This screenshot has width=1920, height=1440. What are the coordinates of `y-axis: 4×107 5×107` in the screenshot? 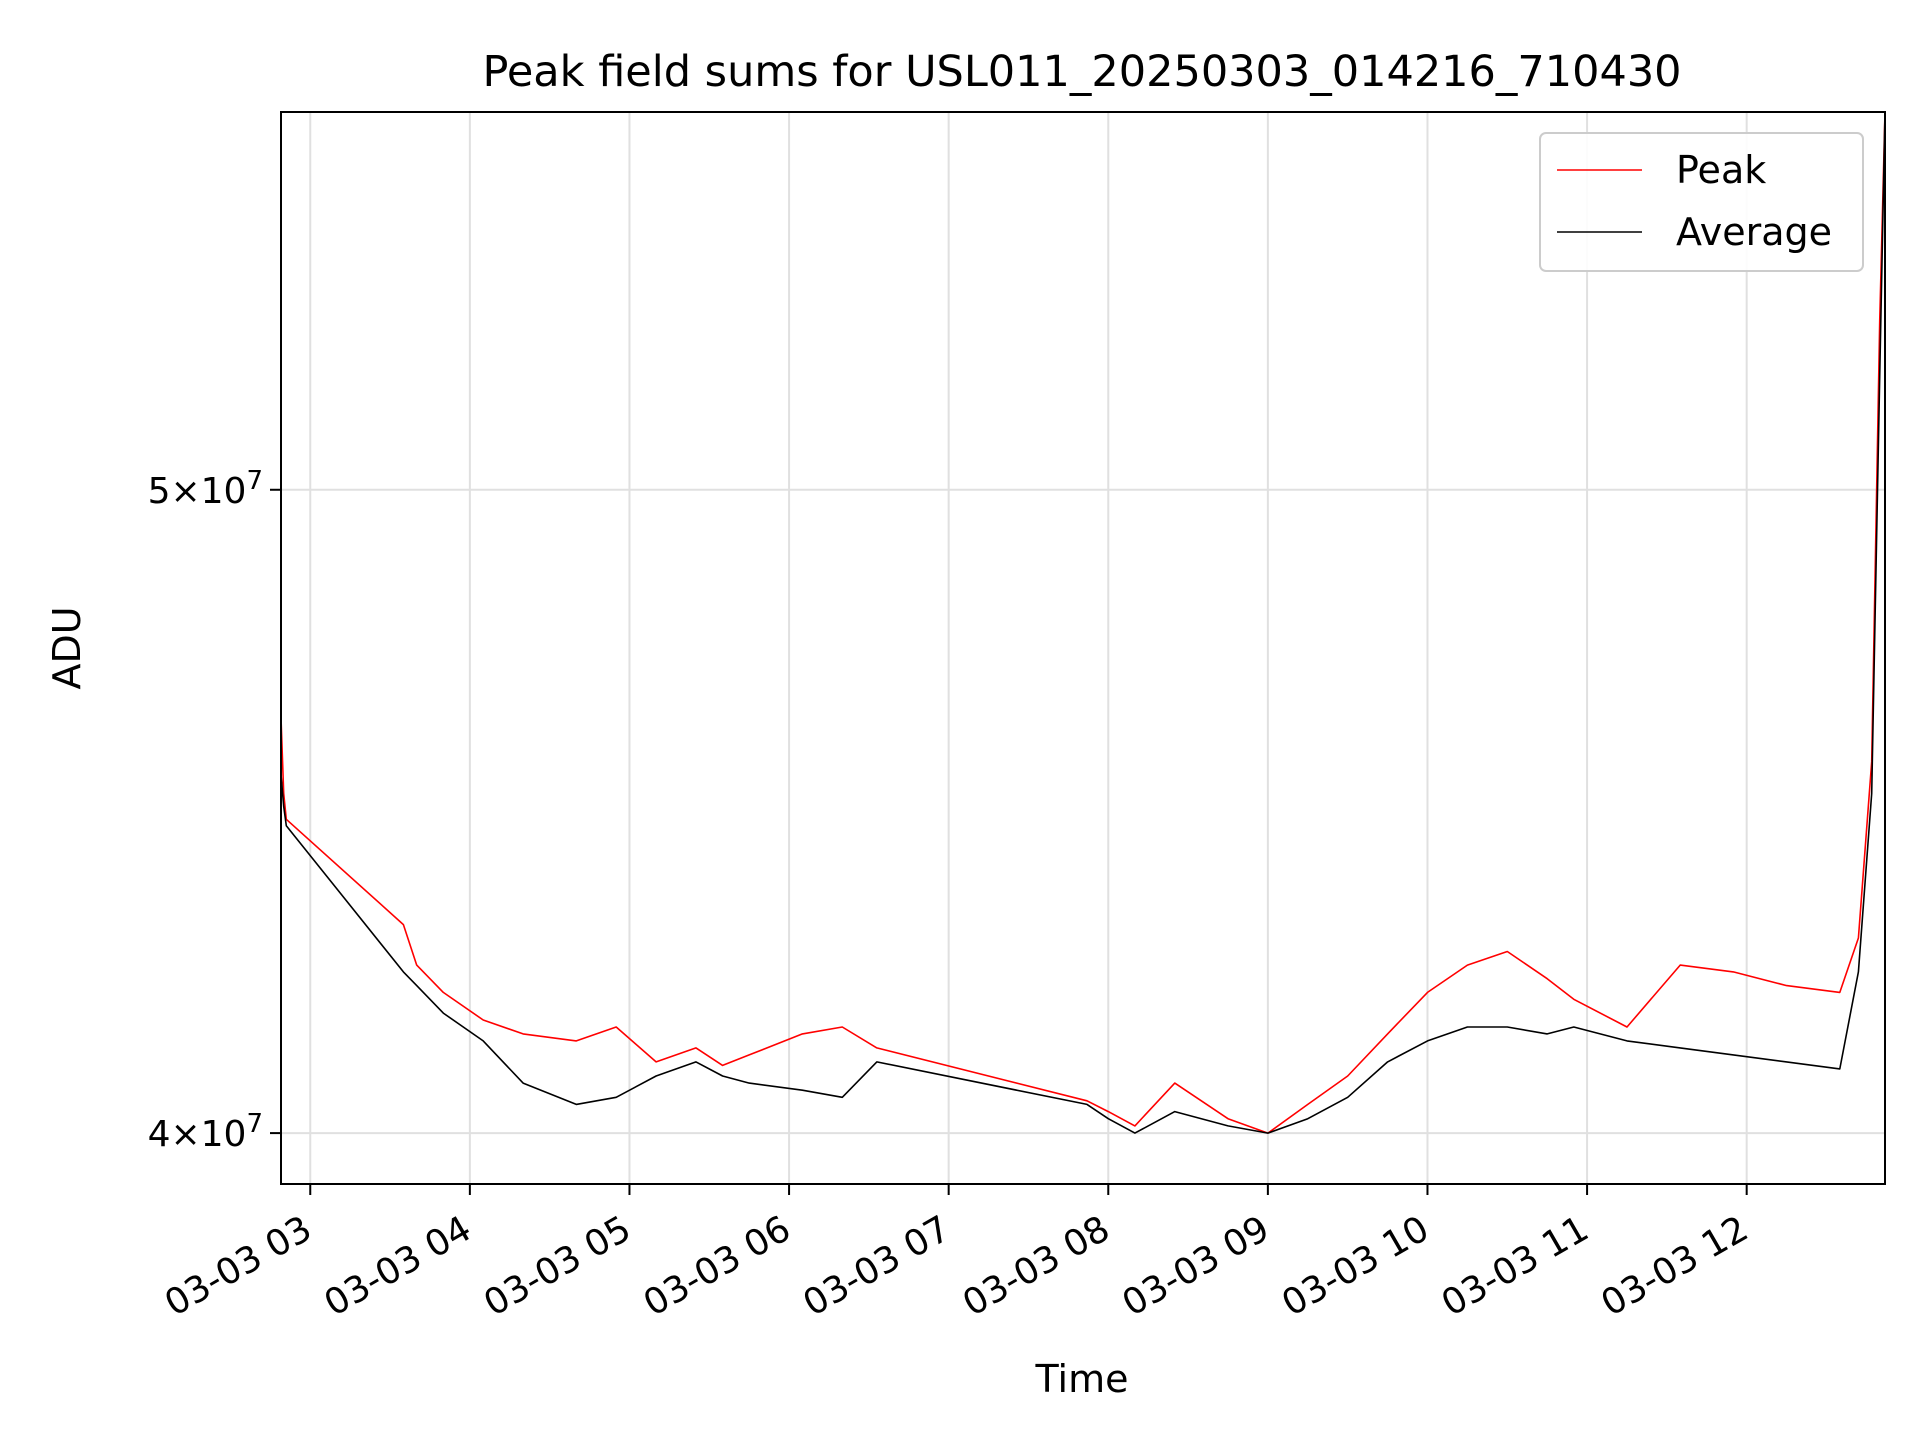 It's located at (214, 810).